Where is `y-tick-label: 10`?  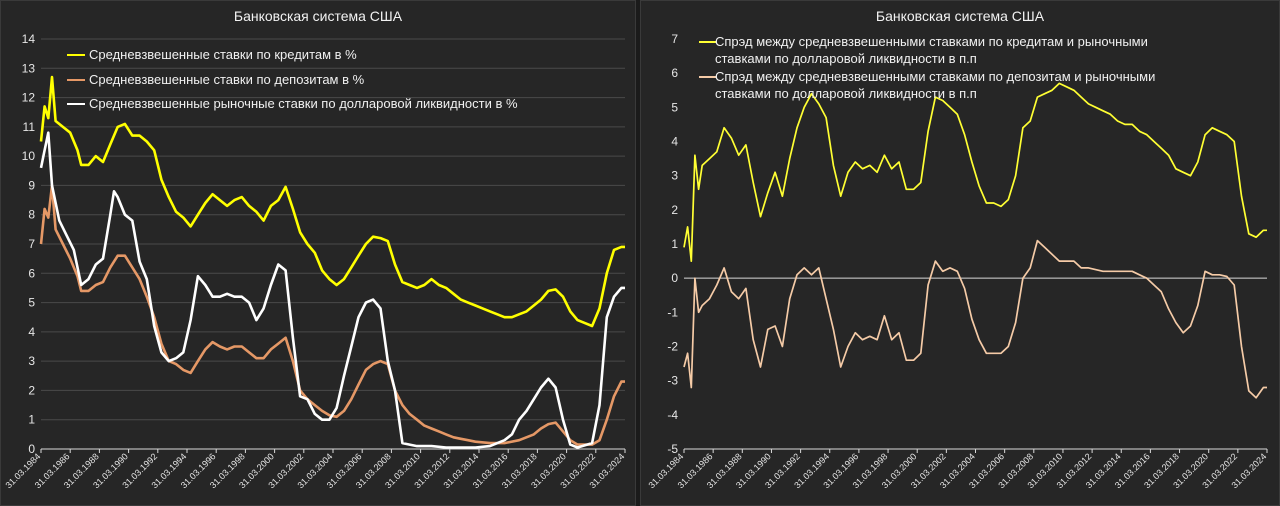 y-tick-label: 10 is located at coordinates (29, 156).